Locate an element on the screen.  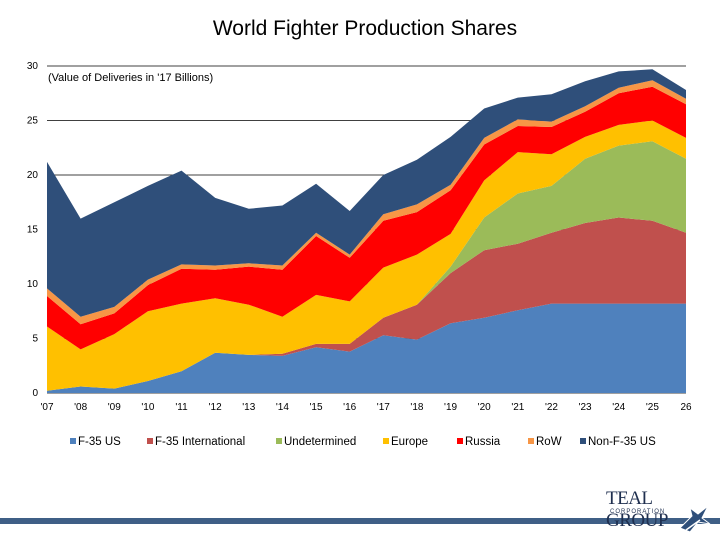
x-tick-label: '11 is located at coordinates (181, 407).